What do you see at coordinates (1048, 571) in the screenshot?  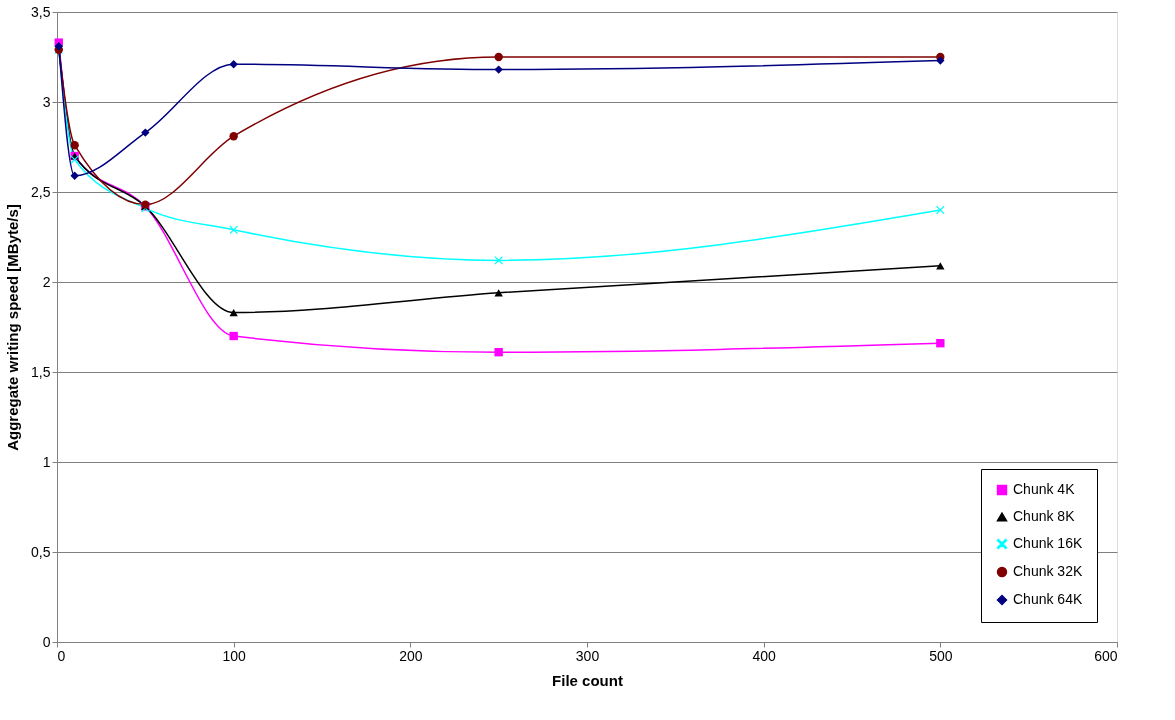 I see `legend-label: Chunk 32K` at bounding box center [1048, 571].